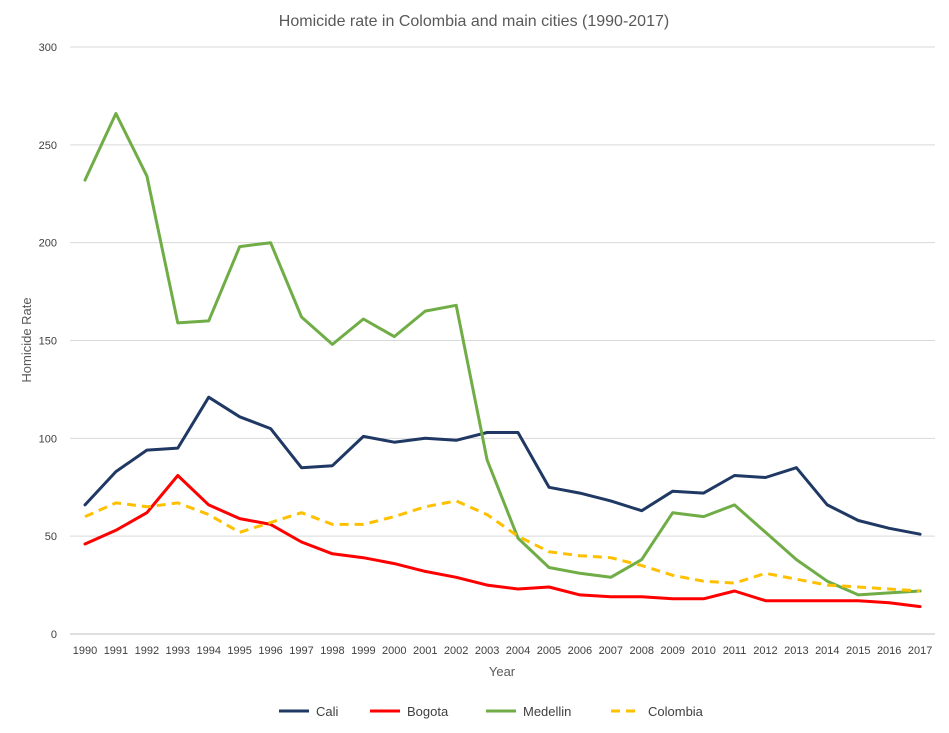  I want to click on y-tick-label: 300, so click(48, 48).